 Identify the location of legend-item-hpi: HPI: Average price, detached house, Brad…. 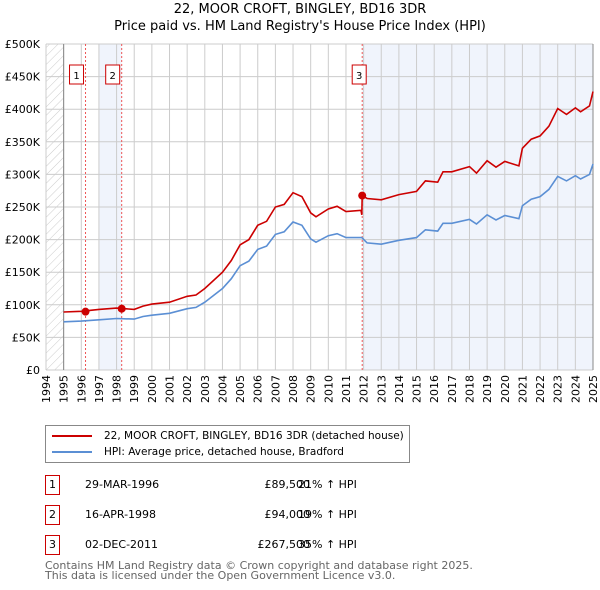
(195, 452).